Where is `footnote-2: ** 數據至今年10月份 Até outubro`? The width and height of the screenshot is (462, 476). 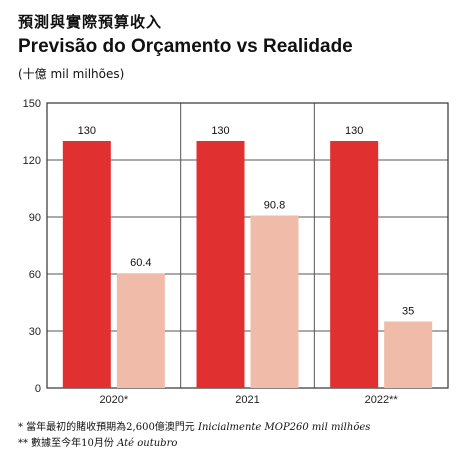
footnote-2: ** 數據至今年10月份 Até outubro is located at coordinates (194, 444).